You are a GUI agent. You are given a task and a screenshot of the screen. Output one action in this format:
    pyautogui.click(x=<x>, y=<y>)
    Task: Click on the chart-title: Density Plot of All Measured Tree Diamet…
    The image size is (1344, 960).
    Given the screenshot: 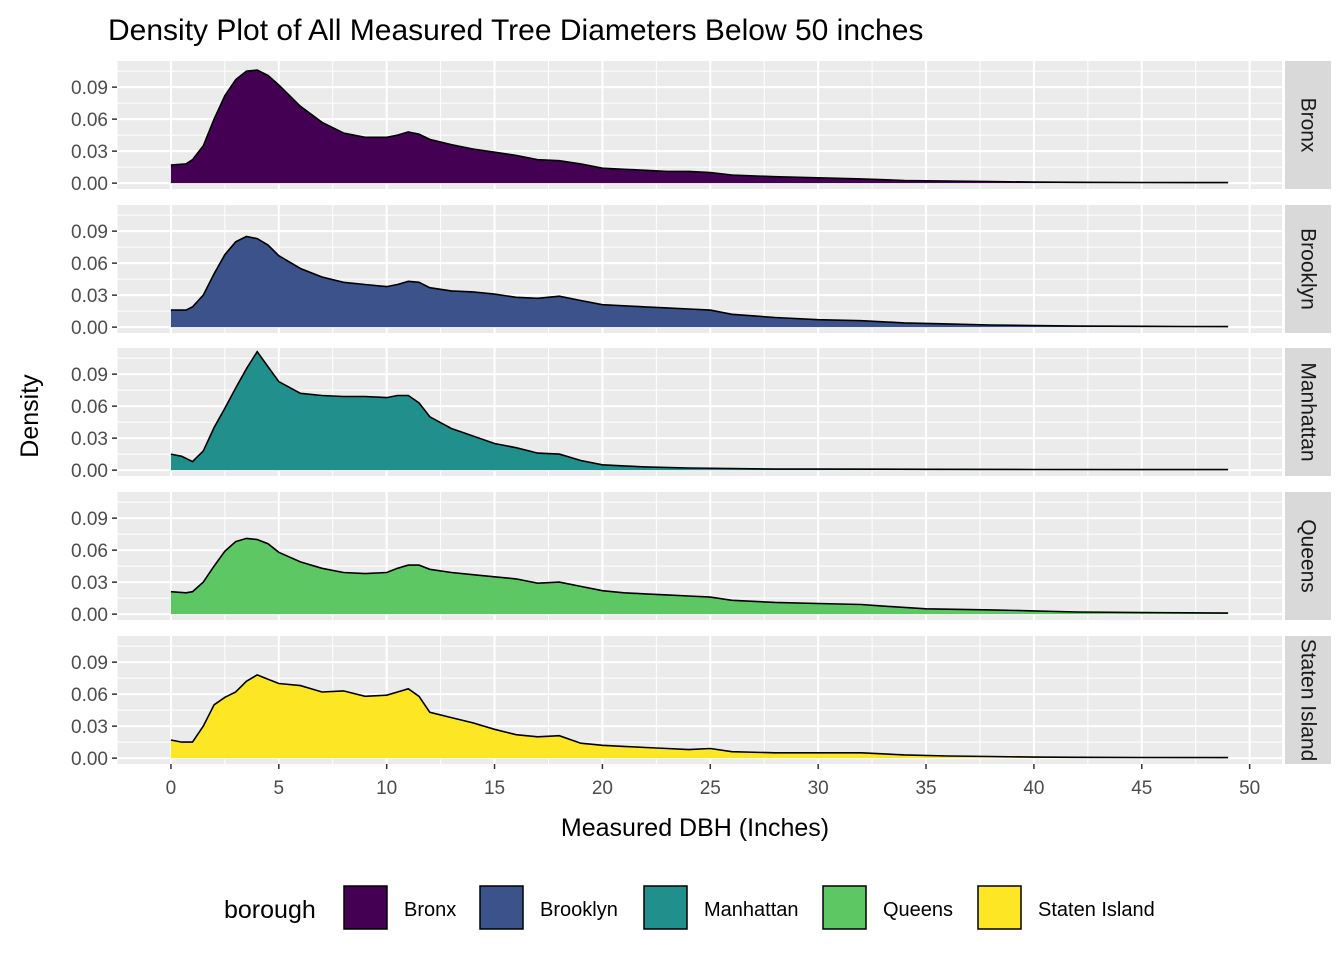 What is the action you would take?
    pyautogui.click(x=515, y=30)
    